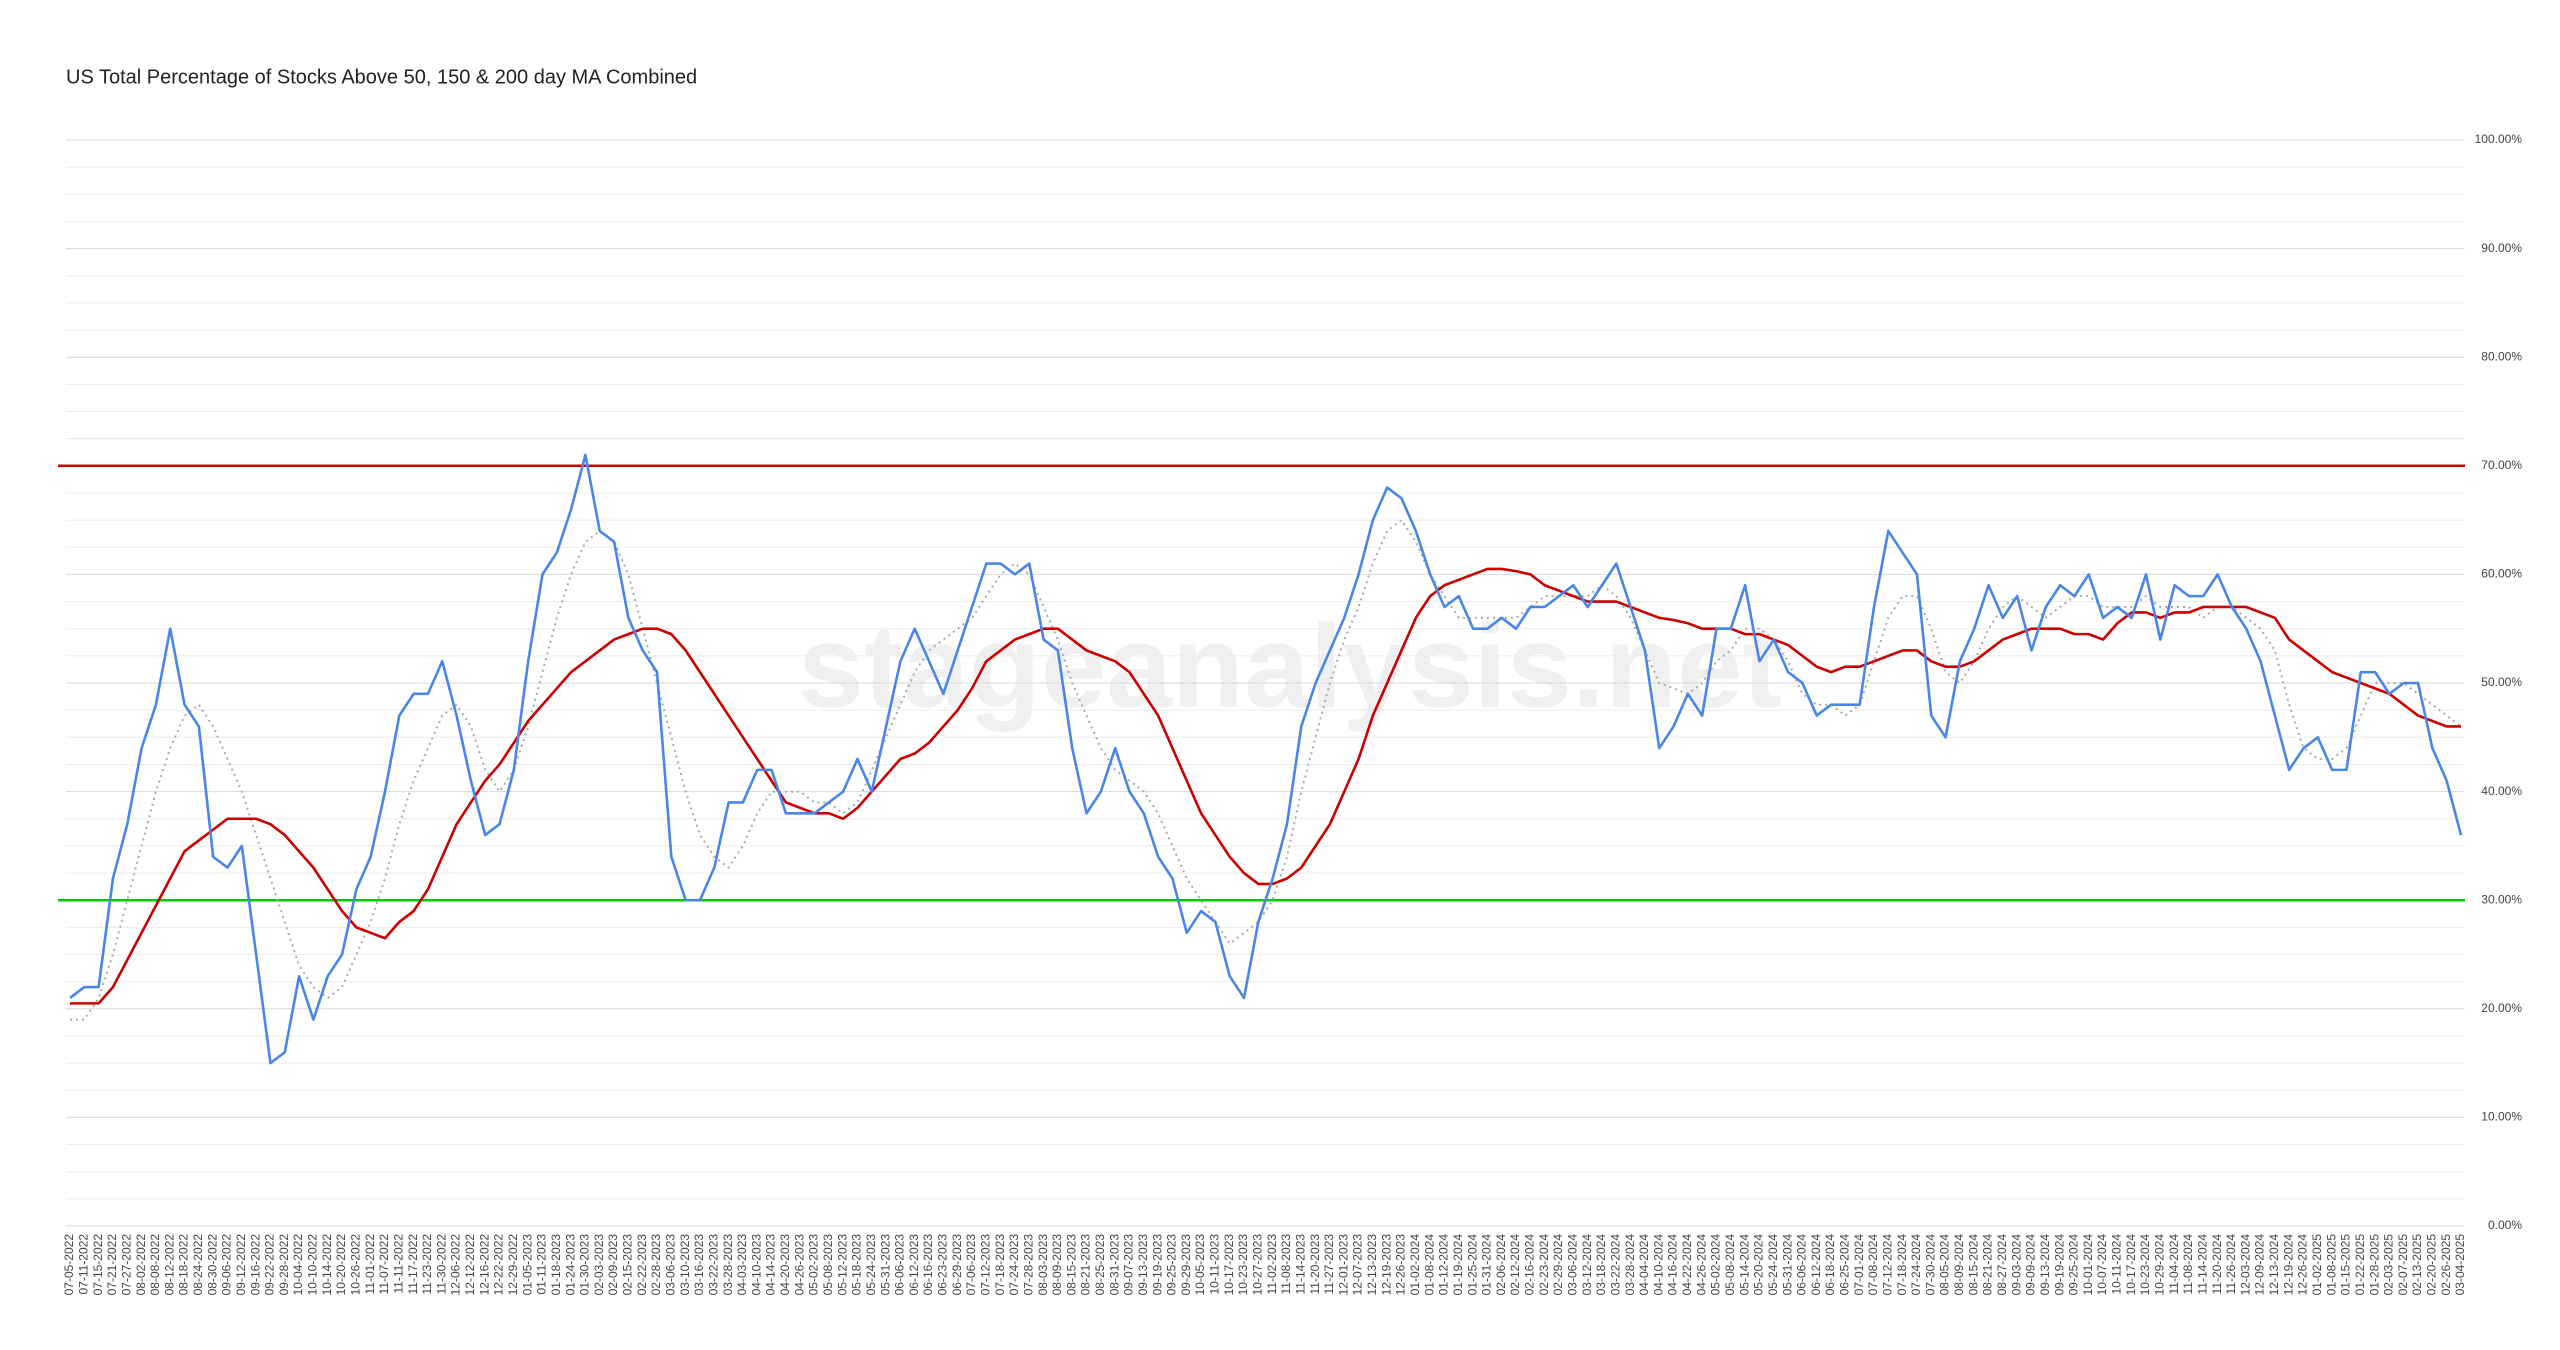 Image resolution: width=2560 pixels, height=1350 pixels. Describe the element at coordinates (971, 1265) in the screenshot. I see `x-tick-label: 07-06-2023` at that location.